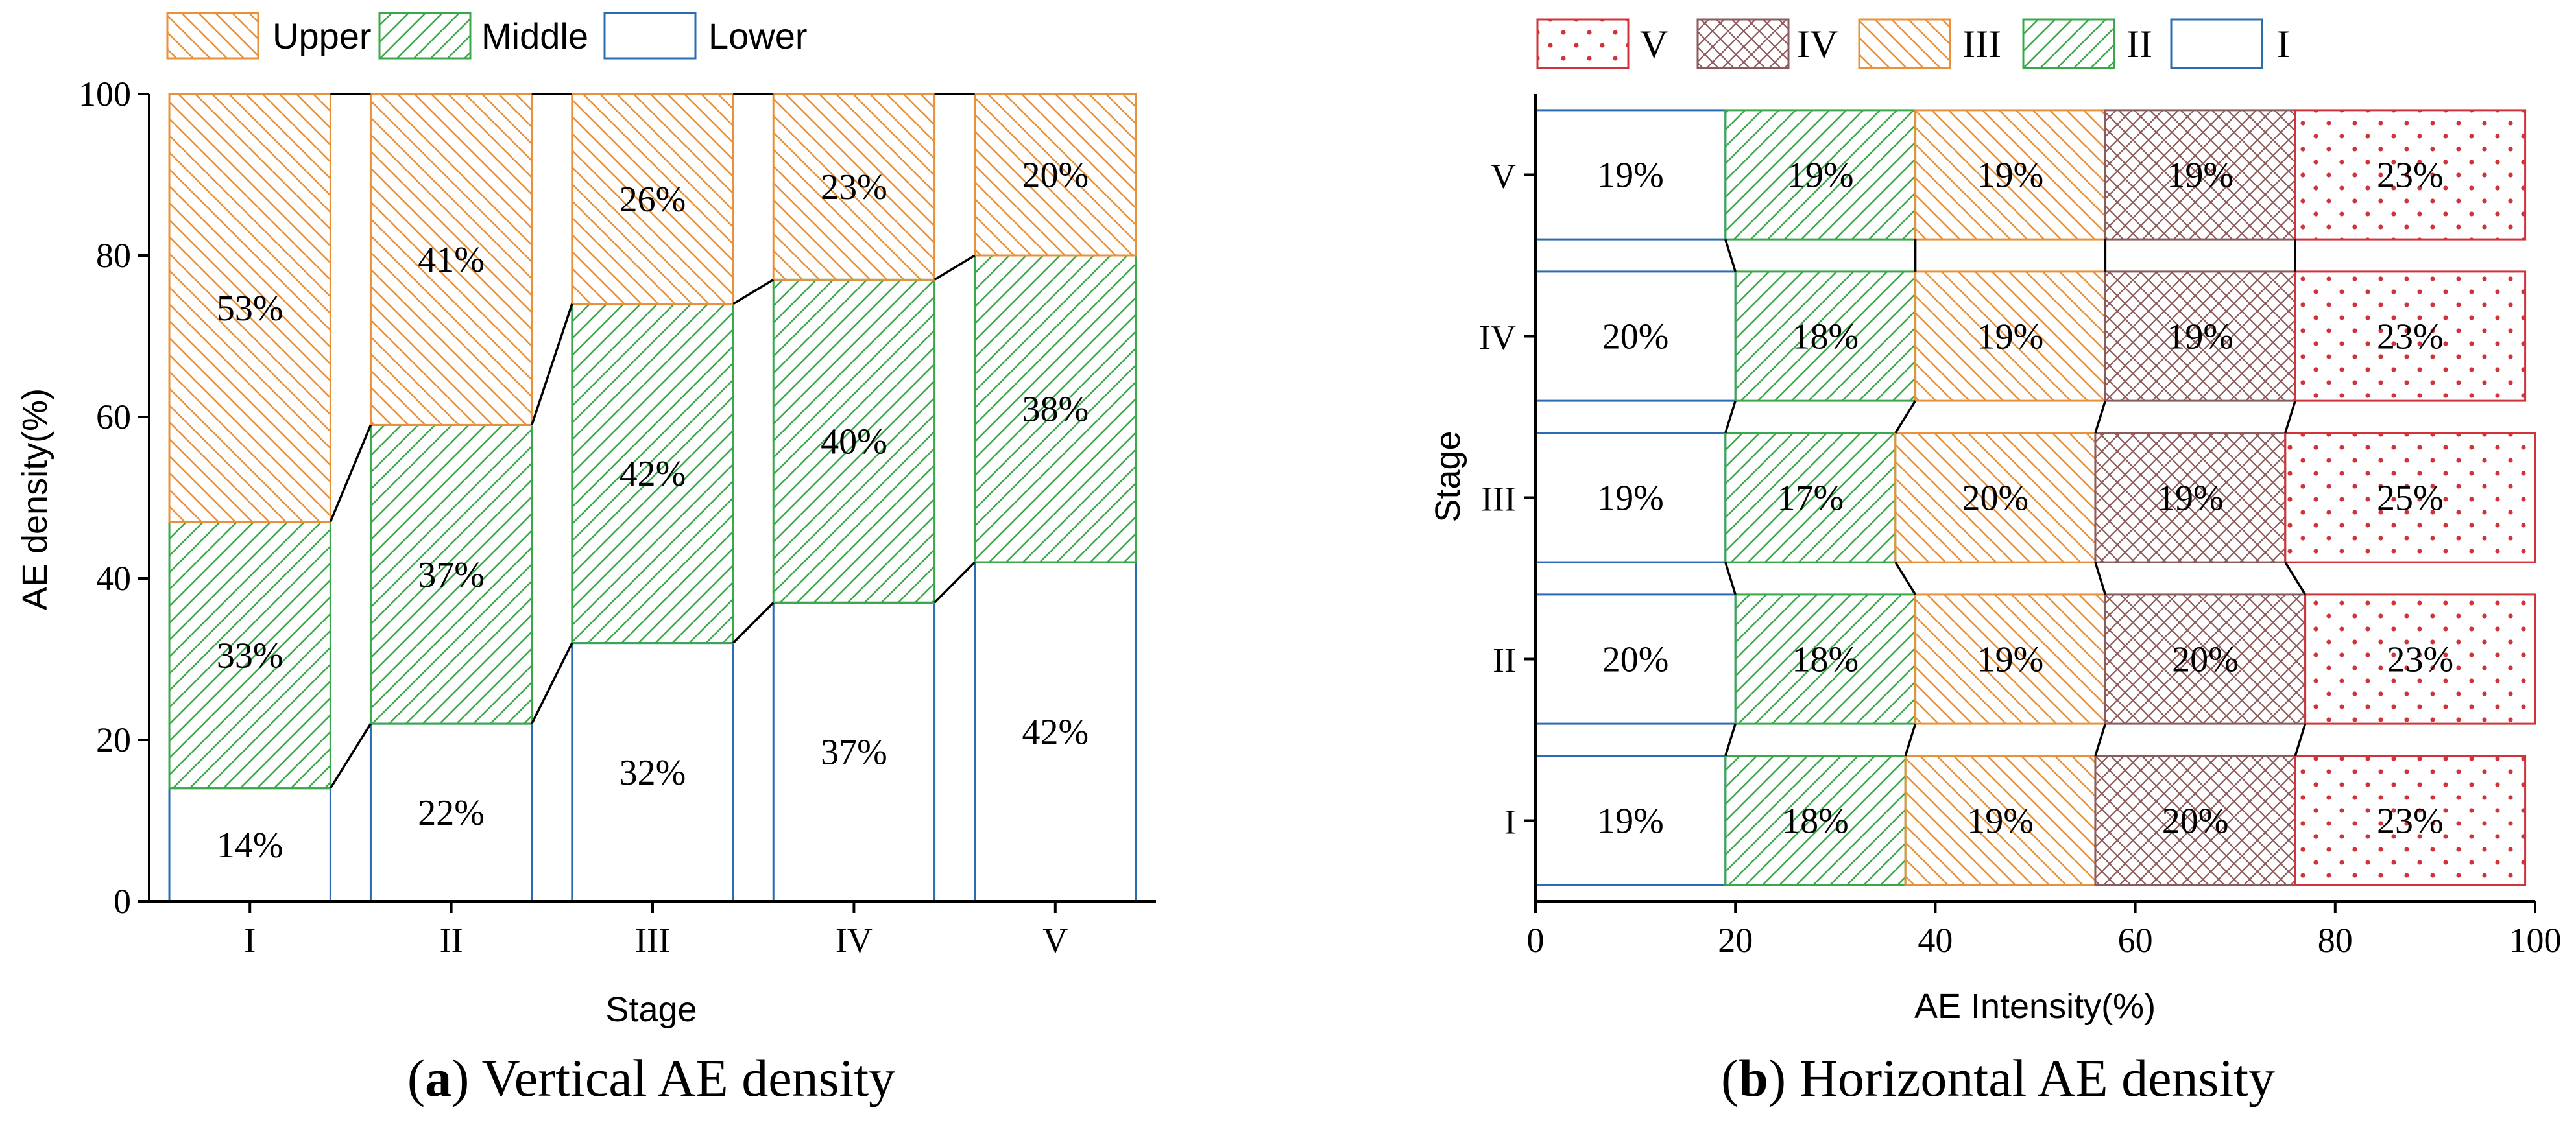 The height and width of the screenshot is (1125, 2576). Describe the element at coordinates (212, 36) in the screenshot. I see `legend-swatch-upper` at that location.